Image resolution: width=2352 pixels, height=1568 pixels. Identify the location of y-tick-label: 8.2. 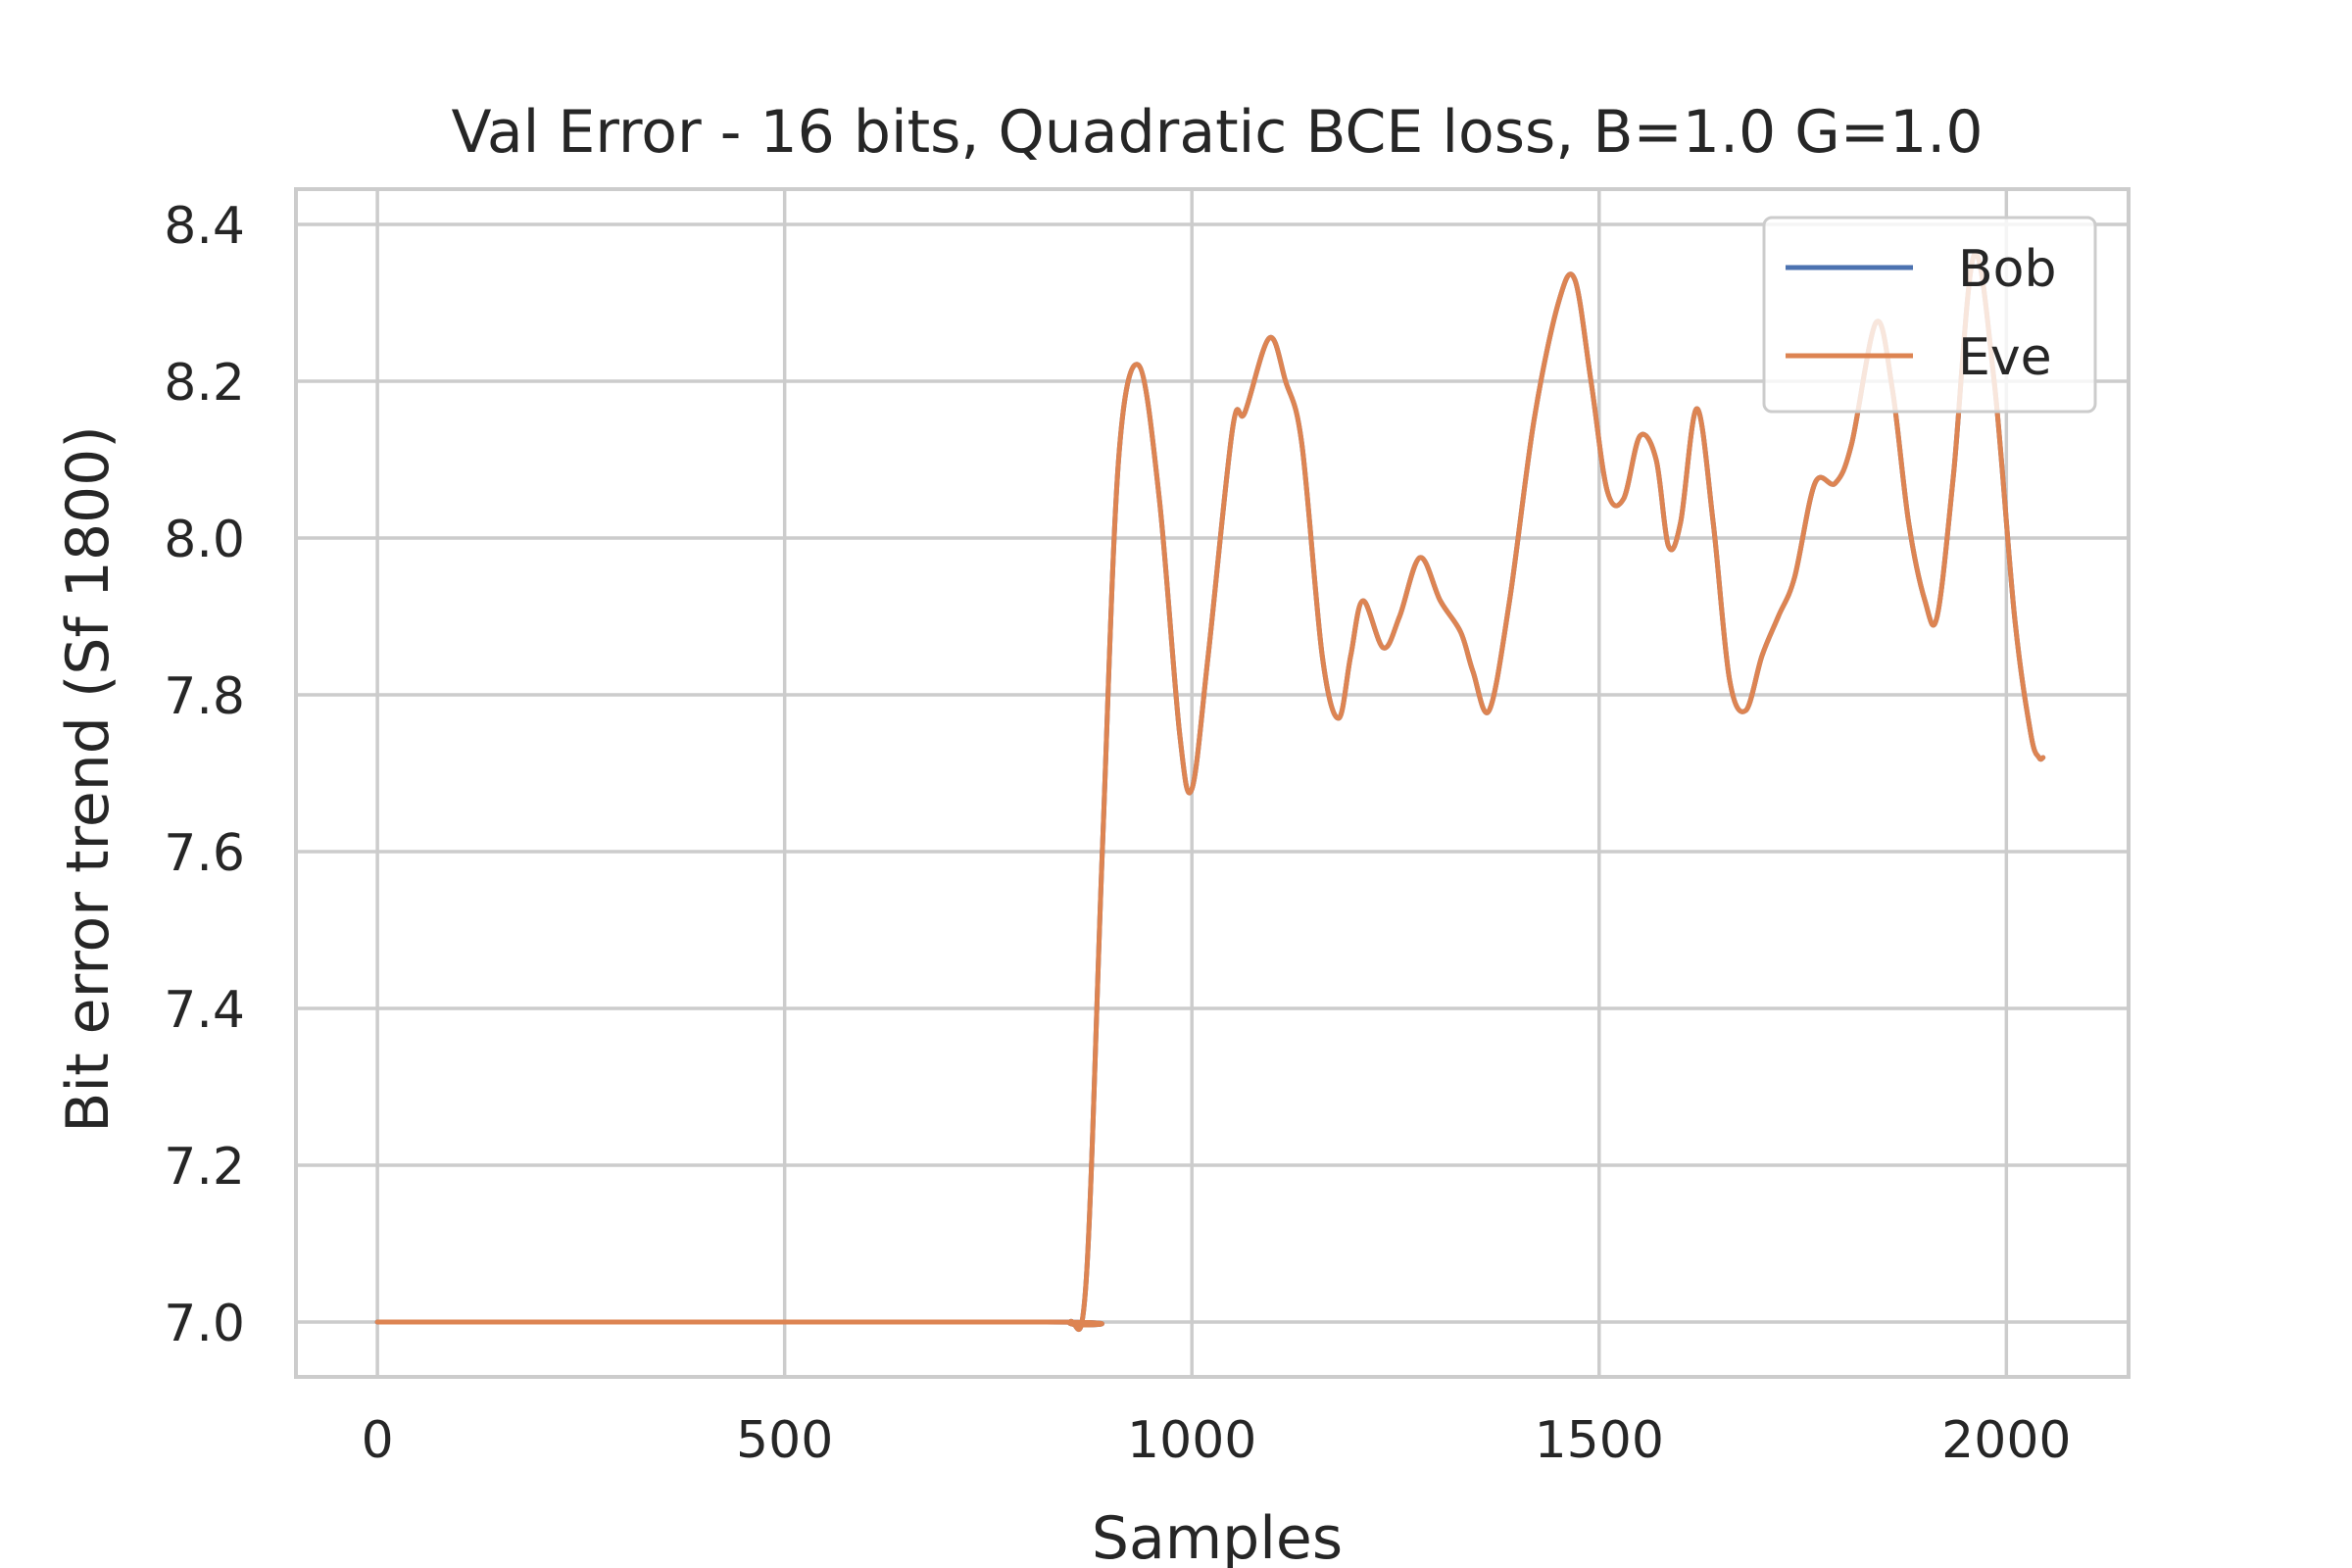
(204, 383).